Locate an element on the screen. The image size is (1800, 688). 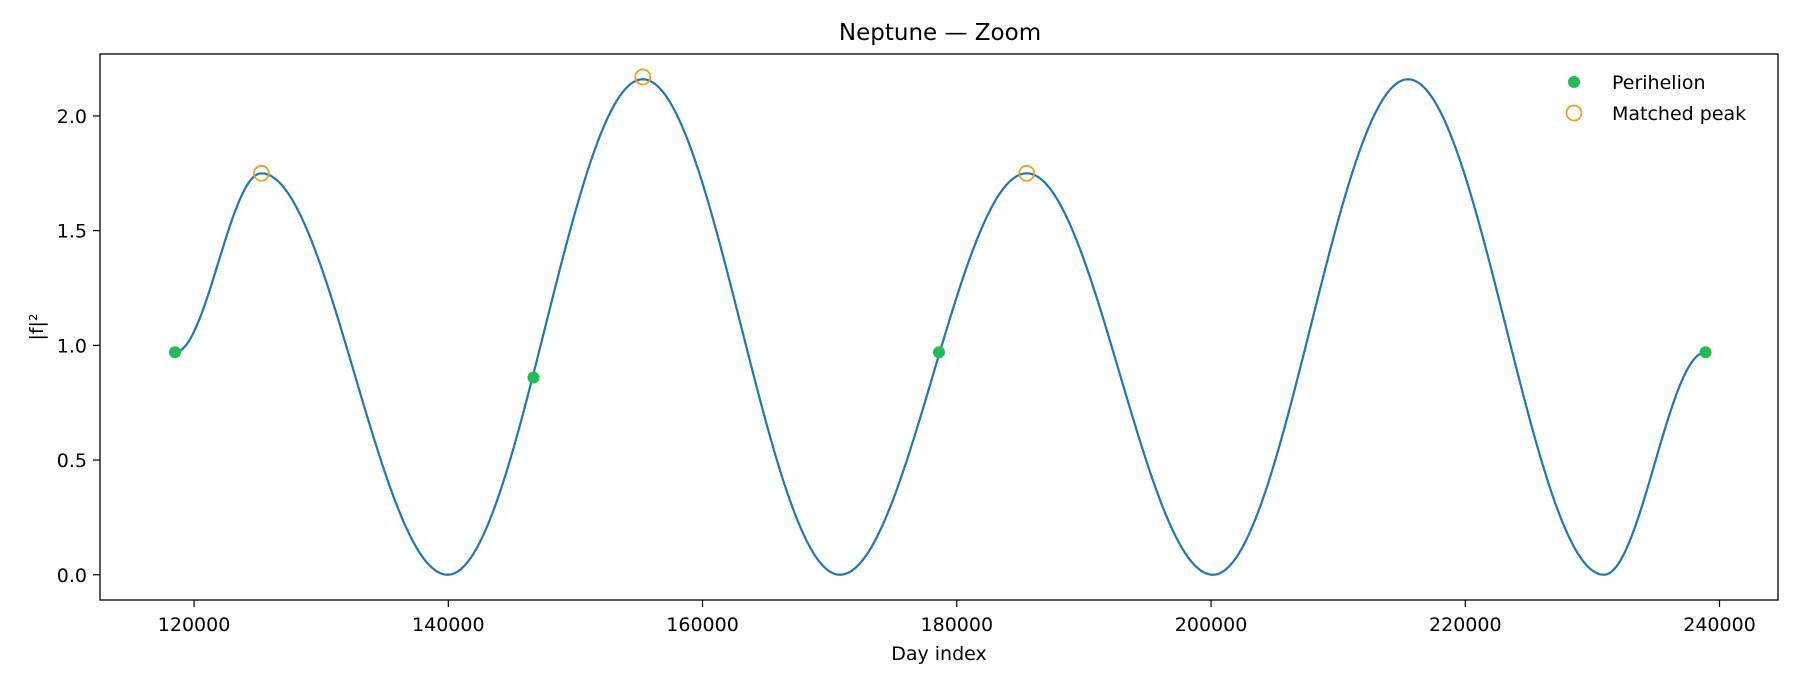
x-tick-label: 240000 is located at coordinates (1719, 625).